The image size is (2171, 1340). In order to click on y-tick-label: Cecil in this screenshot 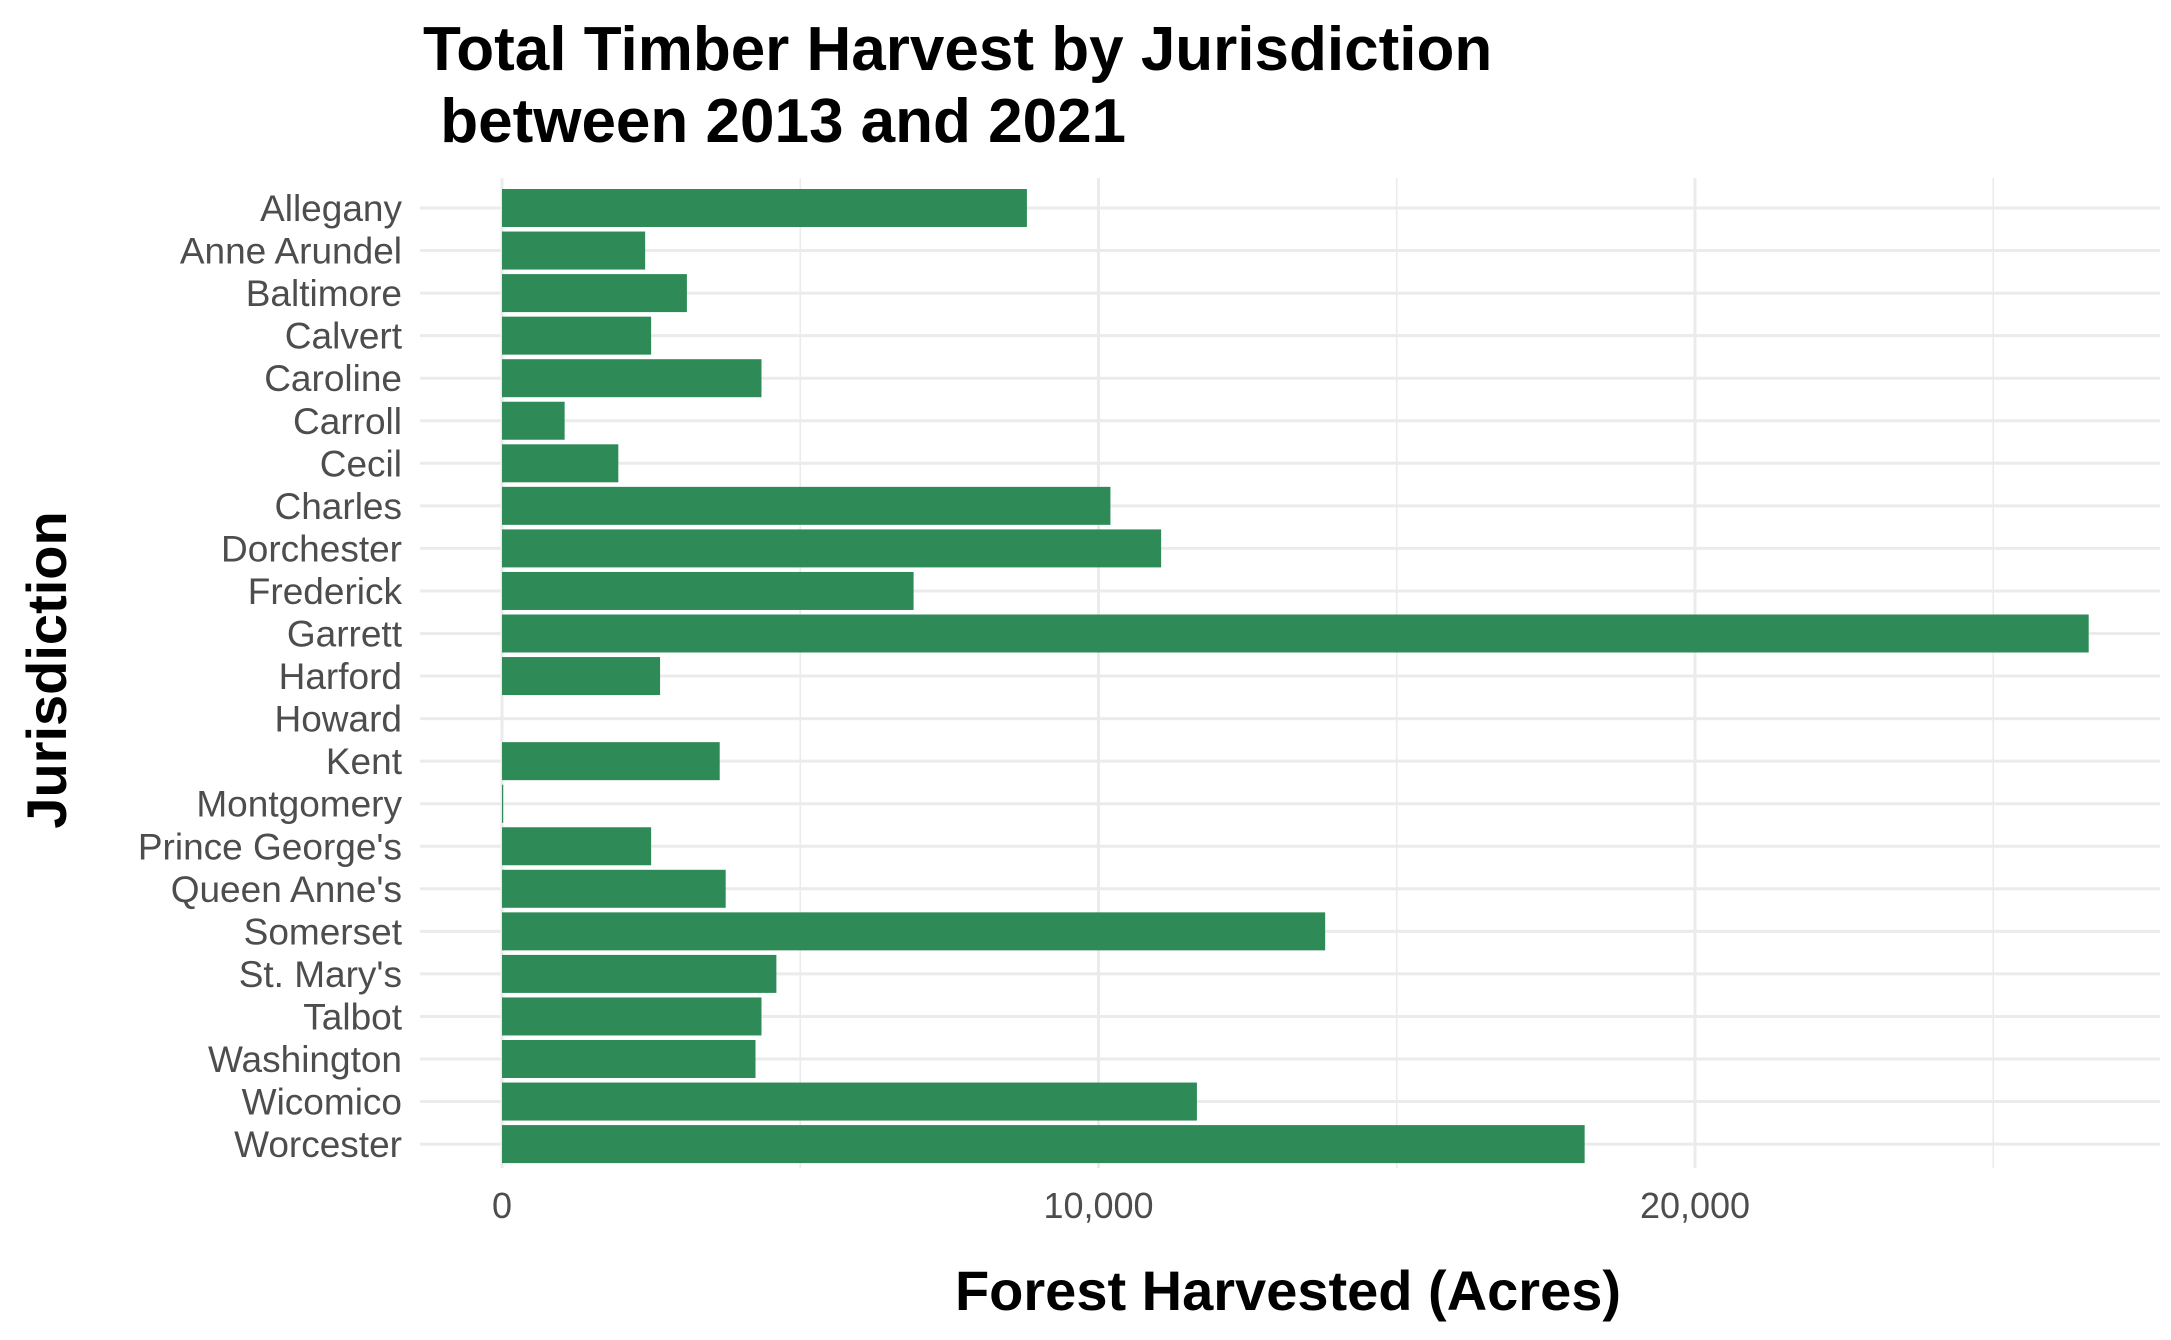, I will do `click(361, 463)`.